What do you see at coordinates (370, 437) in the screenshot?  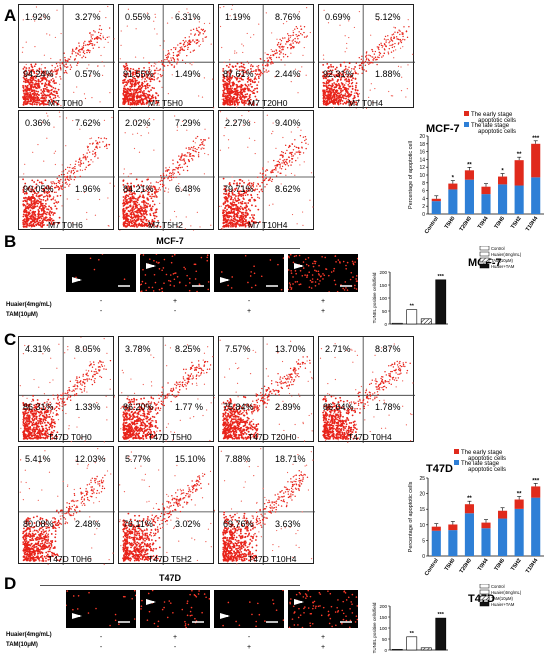 I see `flow-plot-label: T47D T0H4` at bounding box center [370, 437].